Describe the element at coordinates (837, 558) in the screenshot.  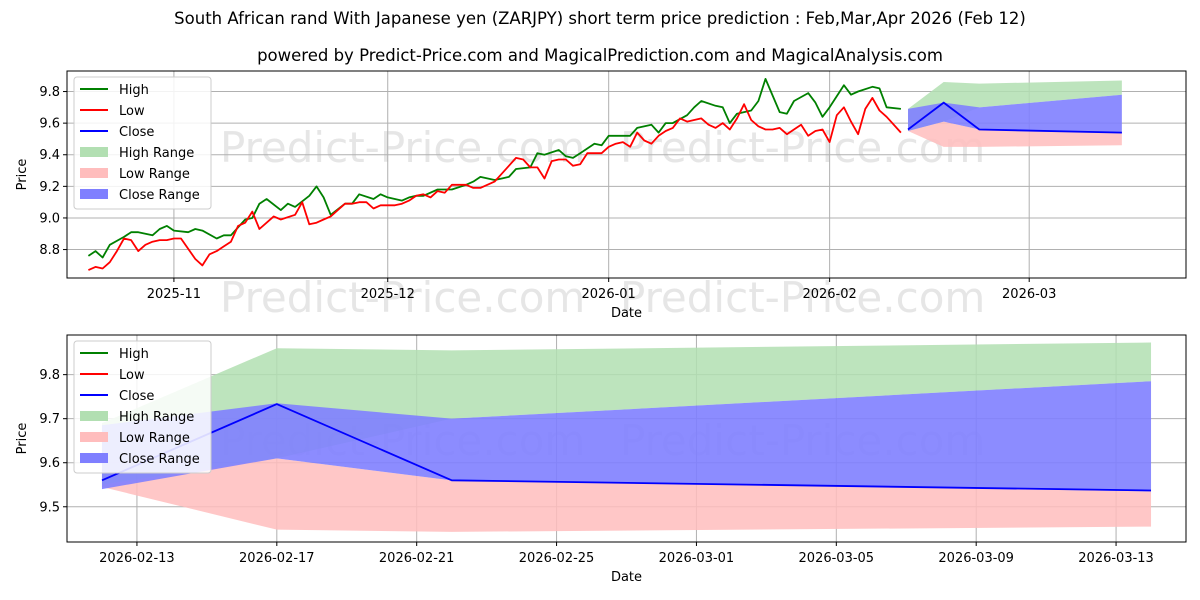
I see `x-tick-label: 2026-03-05` at that location.